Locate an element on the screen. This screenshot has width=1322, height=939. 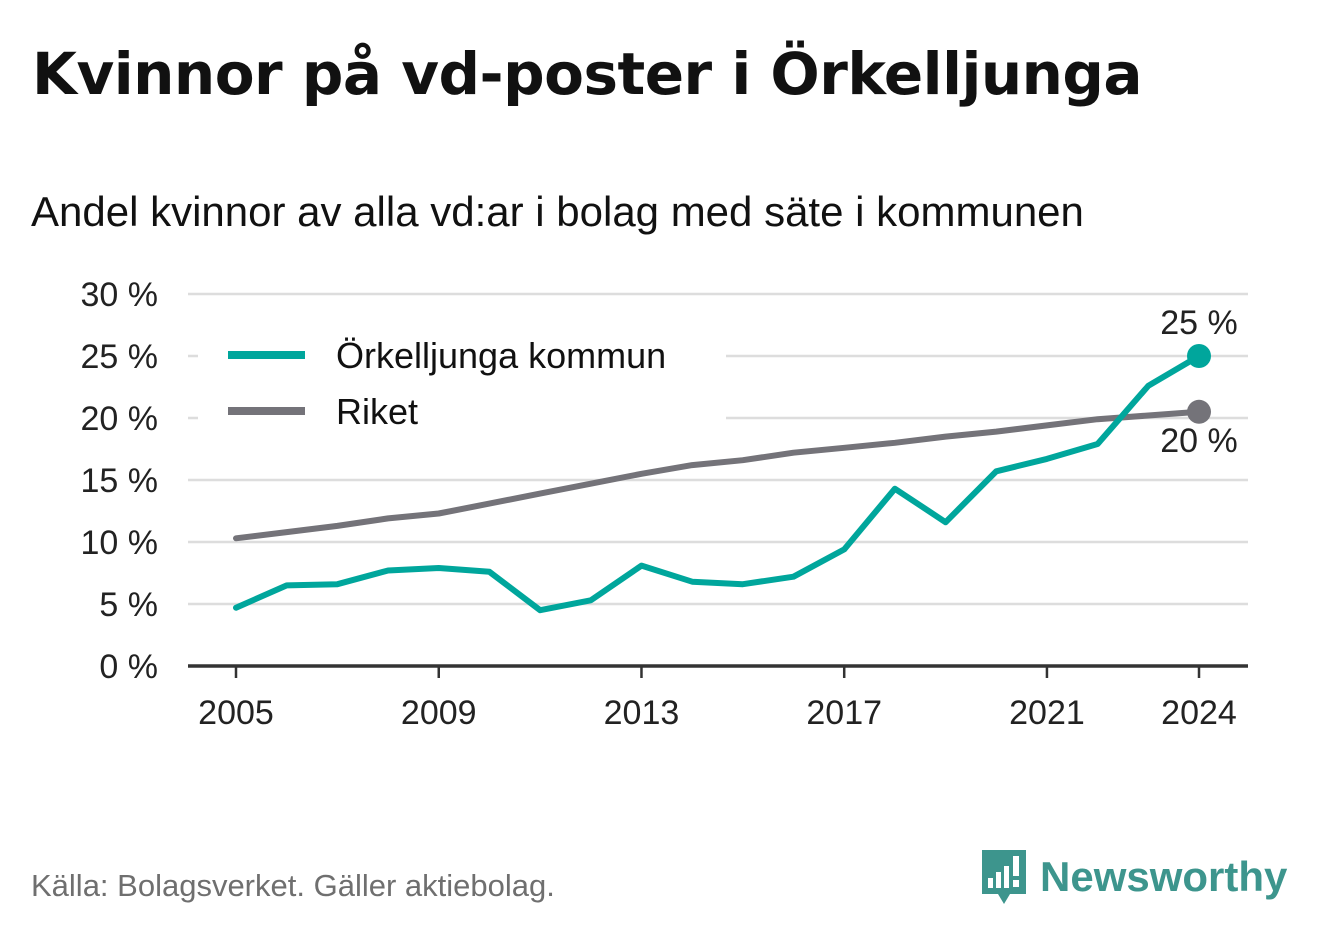
x-tick-label: 2005 is located at coordinates (236, 713).